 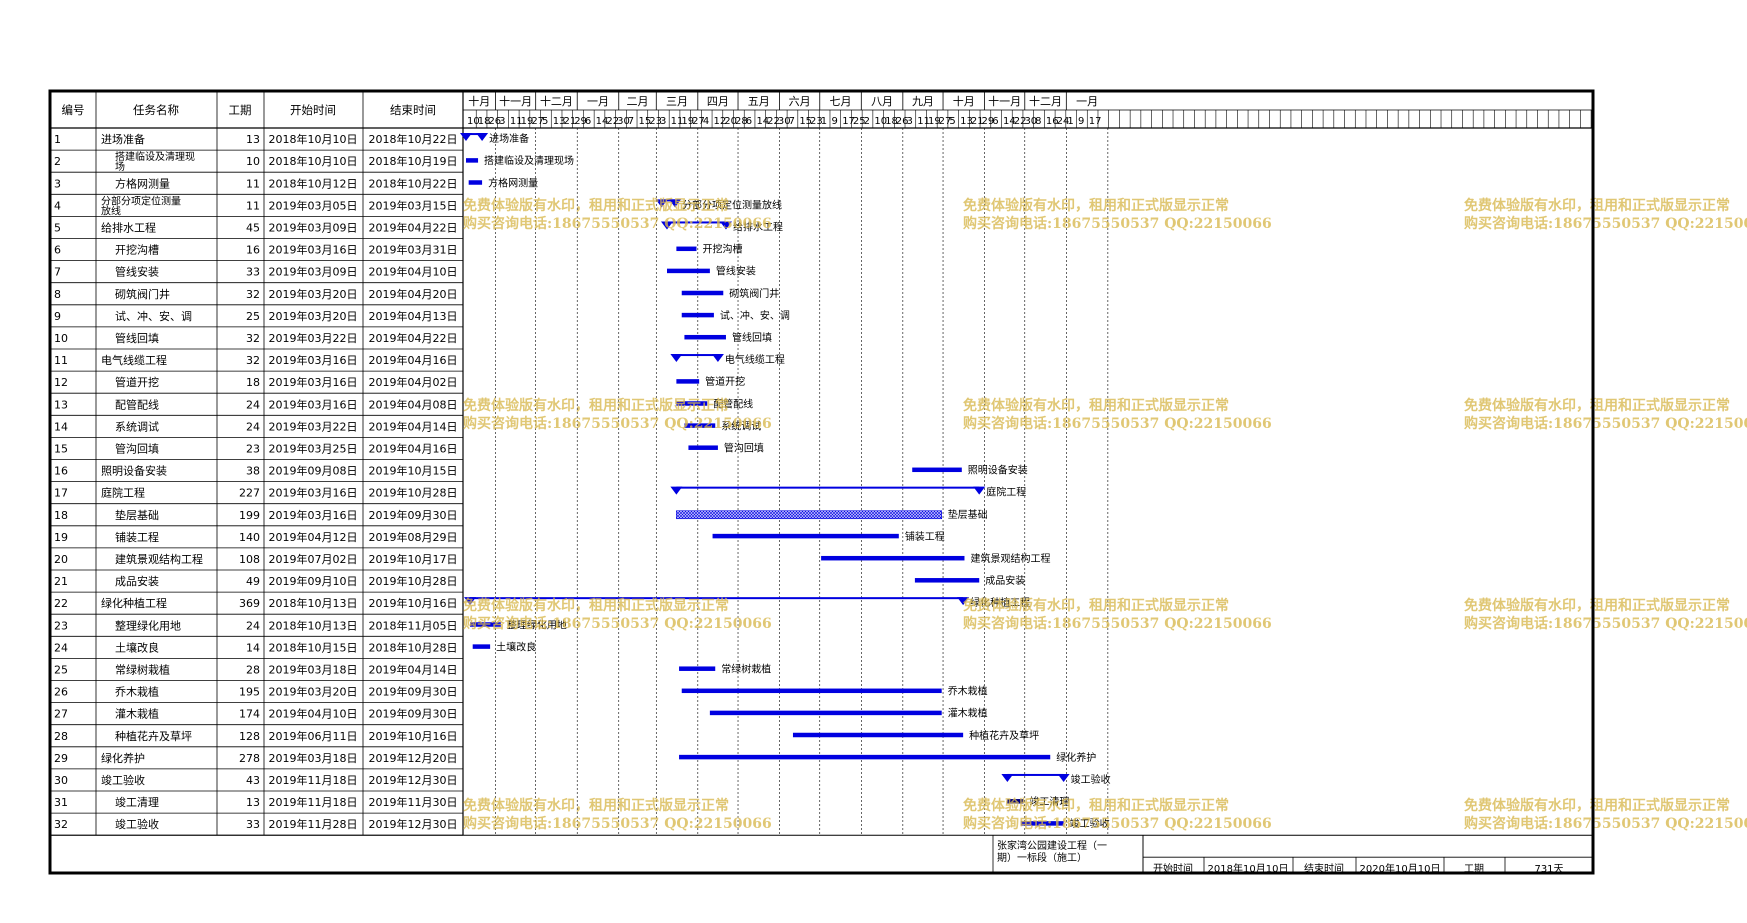 I want to click on table-row: 10 管线回填 32 2019年03月22日 2019年04月22日, so click(x=256, y=338).